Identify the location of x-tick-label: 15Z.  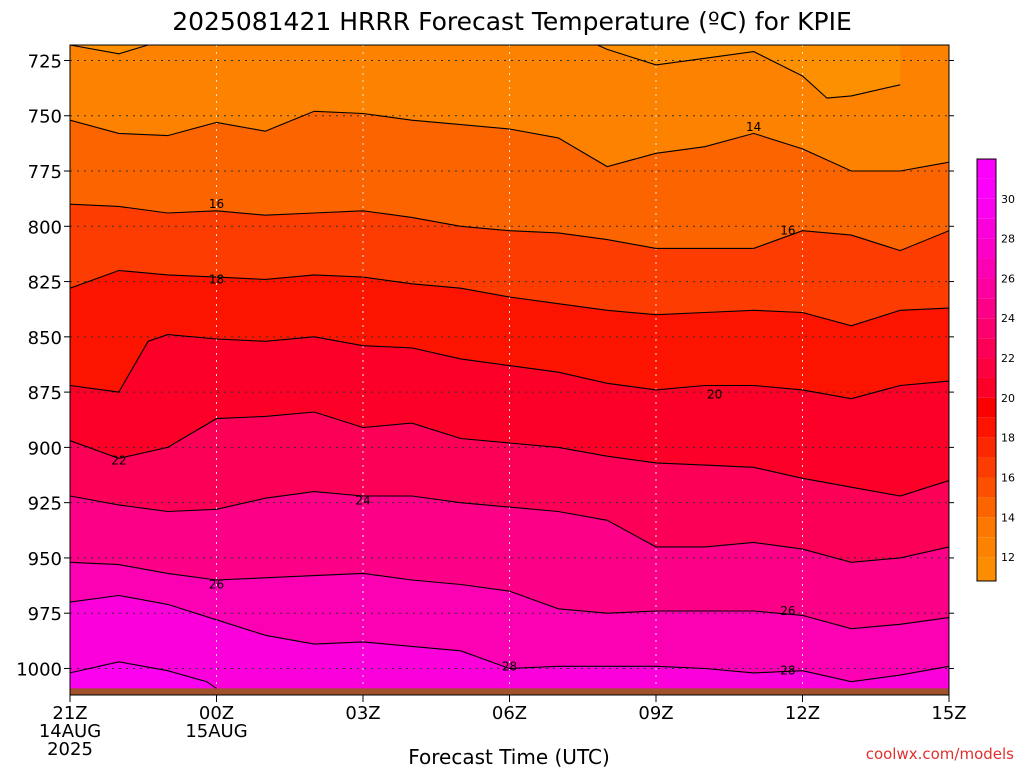
(948, 713).